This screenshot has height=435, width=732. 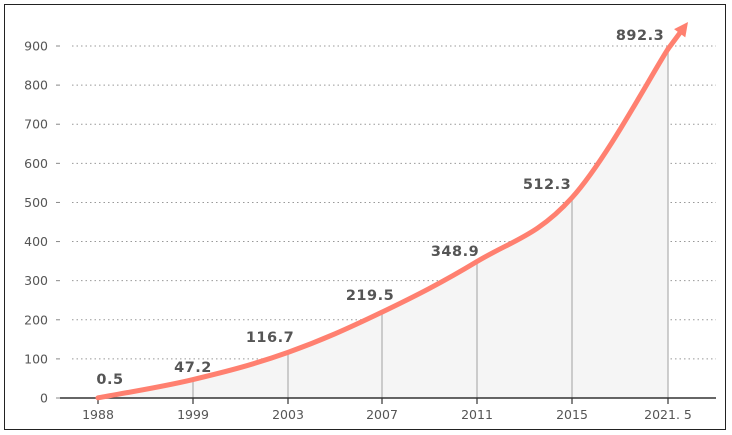 I want to click on y-tick-label: 100, so click(x=36, y=358).